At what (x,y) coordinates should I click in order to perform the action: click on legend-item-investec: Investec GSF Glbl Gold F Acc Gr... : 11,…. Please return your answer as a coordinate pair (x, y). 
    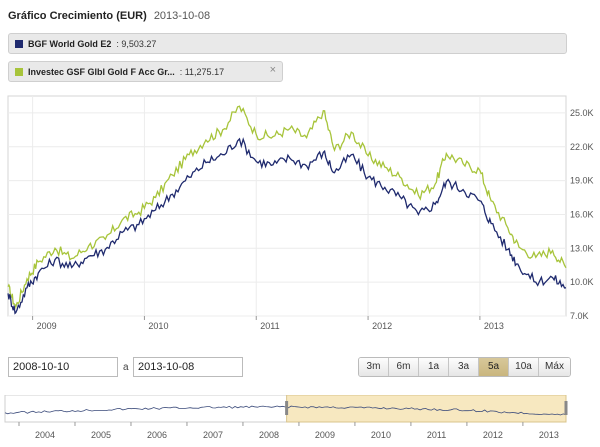
    Looking at the image, I should click on (145, 71).